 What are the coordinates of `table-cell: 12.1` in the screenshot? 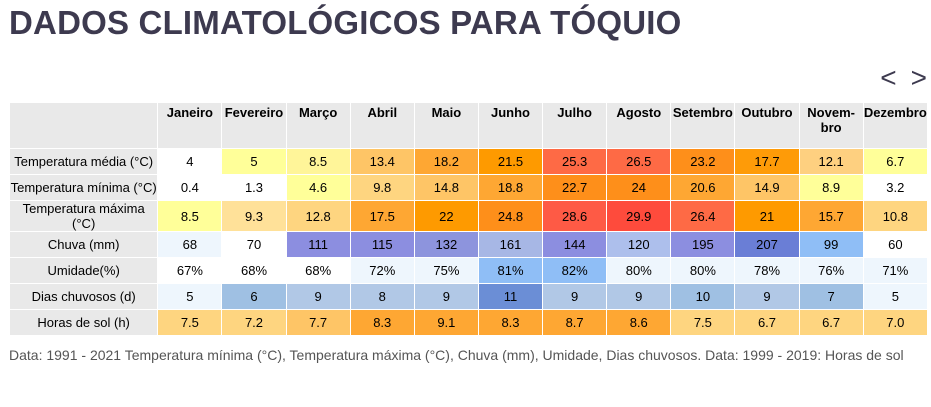 It's located at (831, 161).